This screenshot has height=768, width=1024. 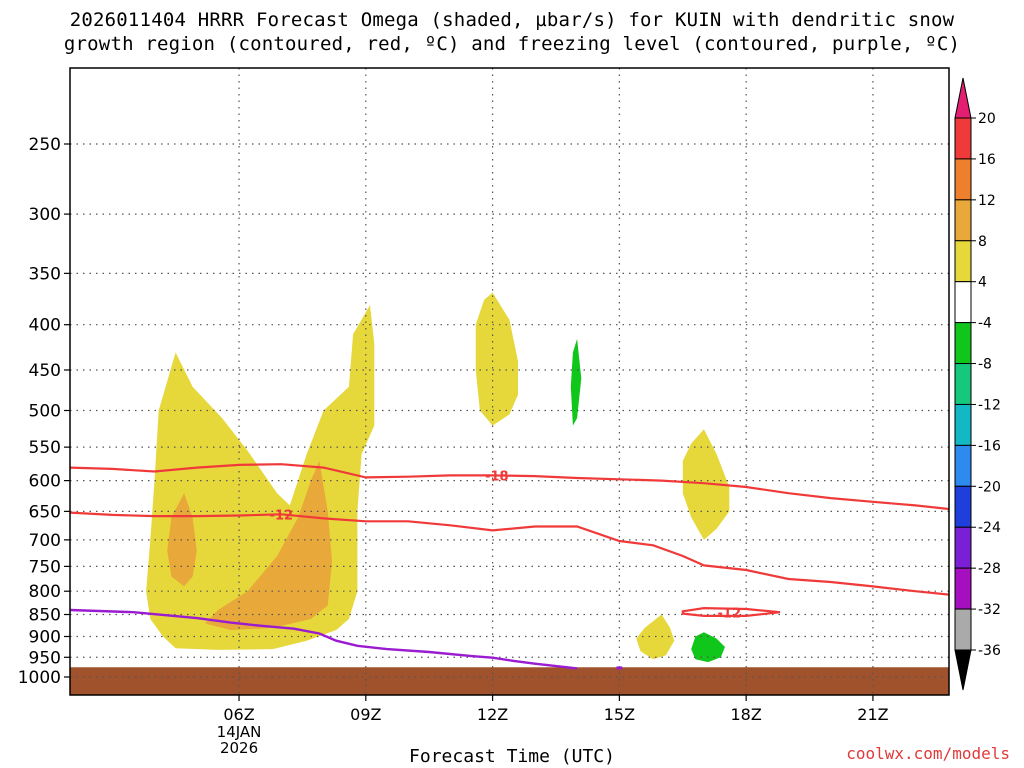 I want to click on colorbar-top-arrow, so click(x=963, y=98).